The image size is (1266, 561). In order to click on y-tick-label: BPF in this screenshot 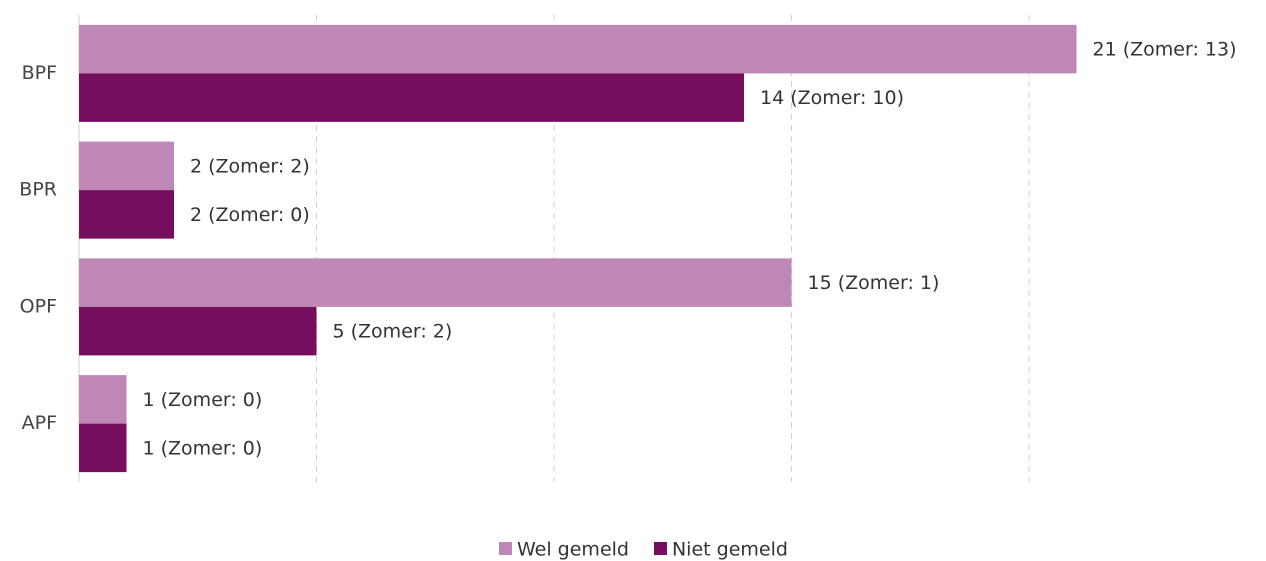, I will do `click(39, 73)`.